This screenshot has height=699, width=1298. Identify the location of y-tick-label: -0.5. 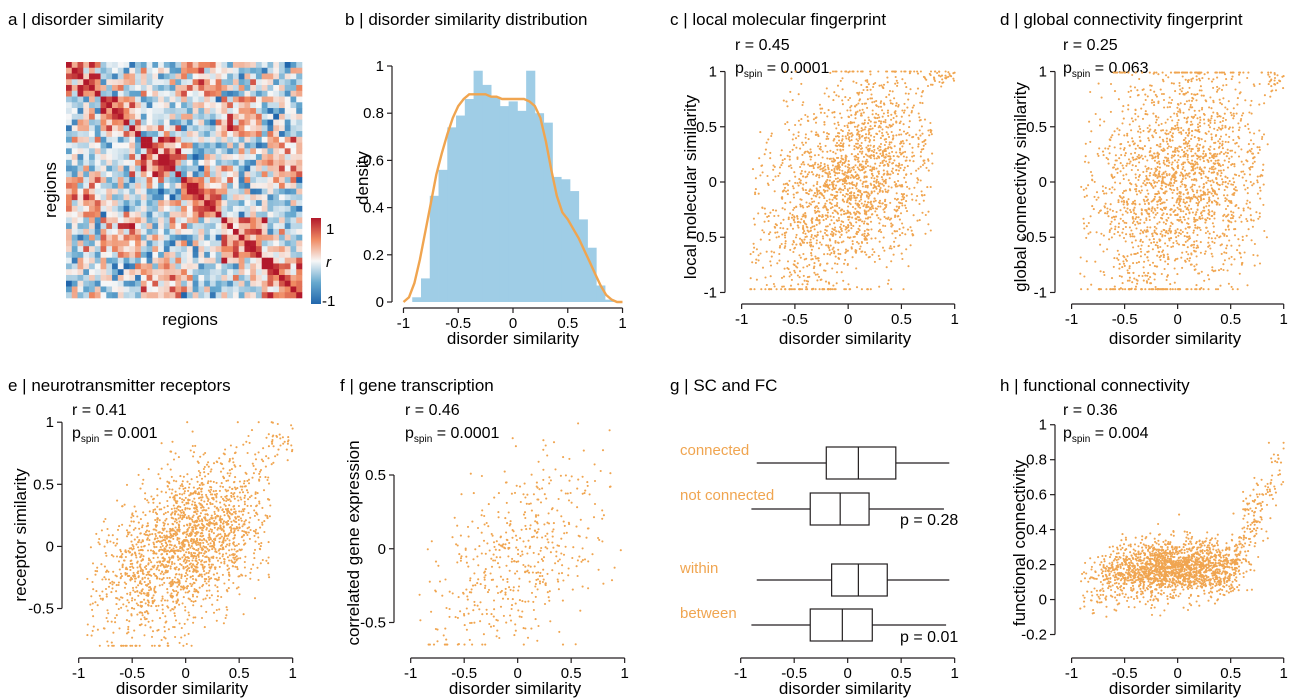
(704, 237).